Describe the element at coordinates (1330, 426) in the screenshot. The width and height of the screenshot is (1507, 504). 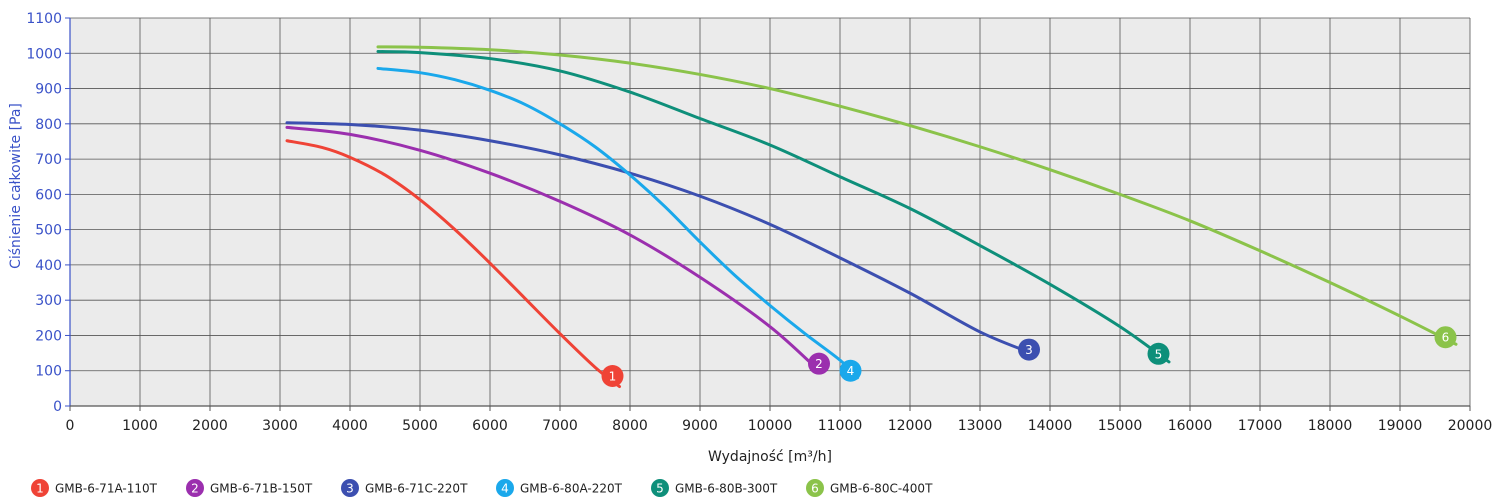
I see `x-tick-label: 18000` at that location.